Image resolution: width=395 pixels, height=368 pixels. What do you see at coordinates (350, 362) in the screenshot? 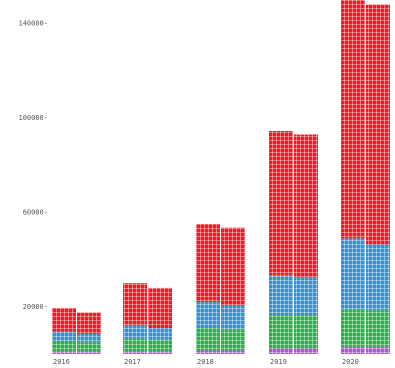
I see `x-tick-label: 2020` at bounding box center [350, 362].